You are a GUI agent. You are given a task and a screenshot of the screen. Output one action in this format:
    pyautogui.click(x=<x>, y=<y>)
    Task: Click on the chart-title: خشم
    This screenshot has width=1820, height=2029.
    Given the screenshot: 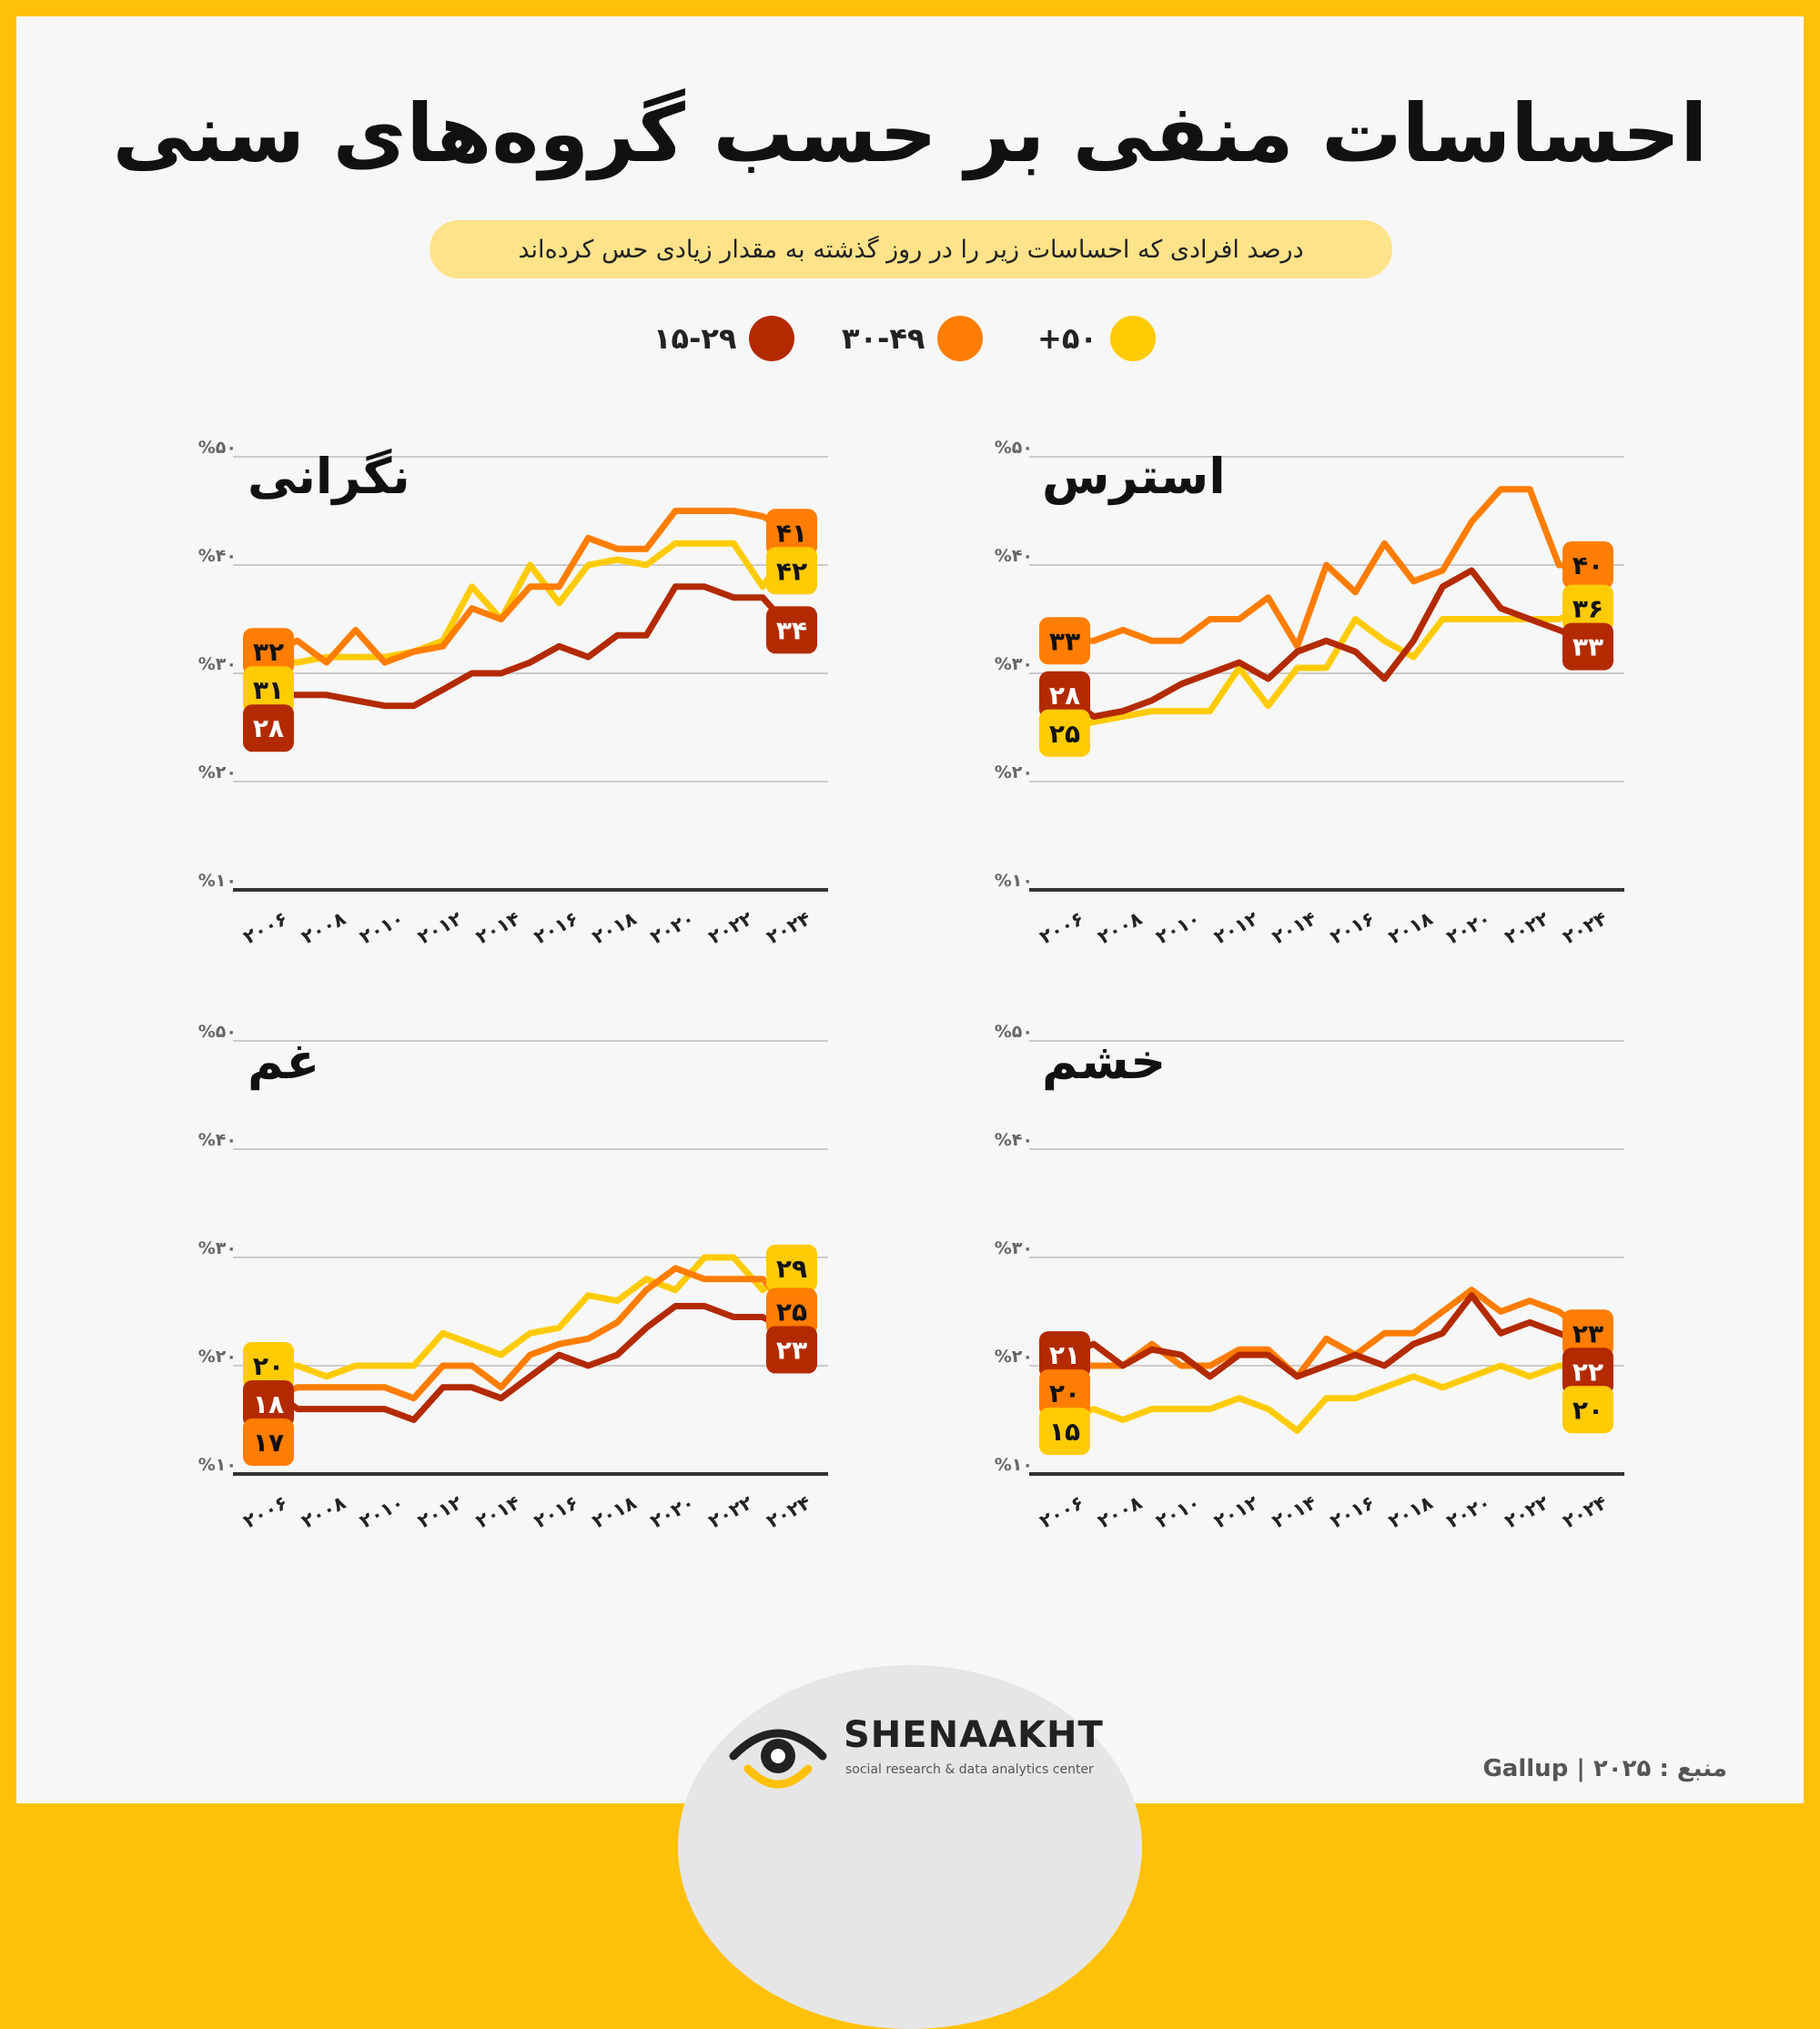 What is the action you would take?
    pyautogui.click(x=1104, y=1062)
    